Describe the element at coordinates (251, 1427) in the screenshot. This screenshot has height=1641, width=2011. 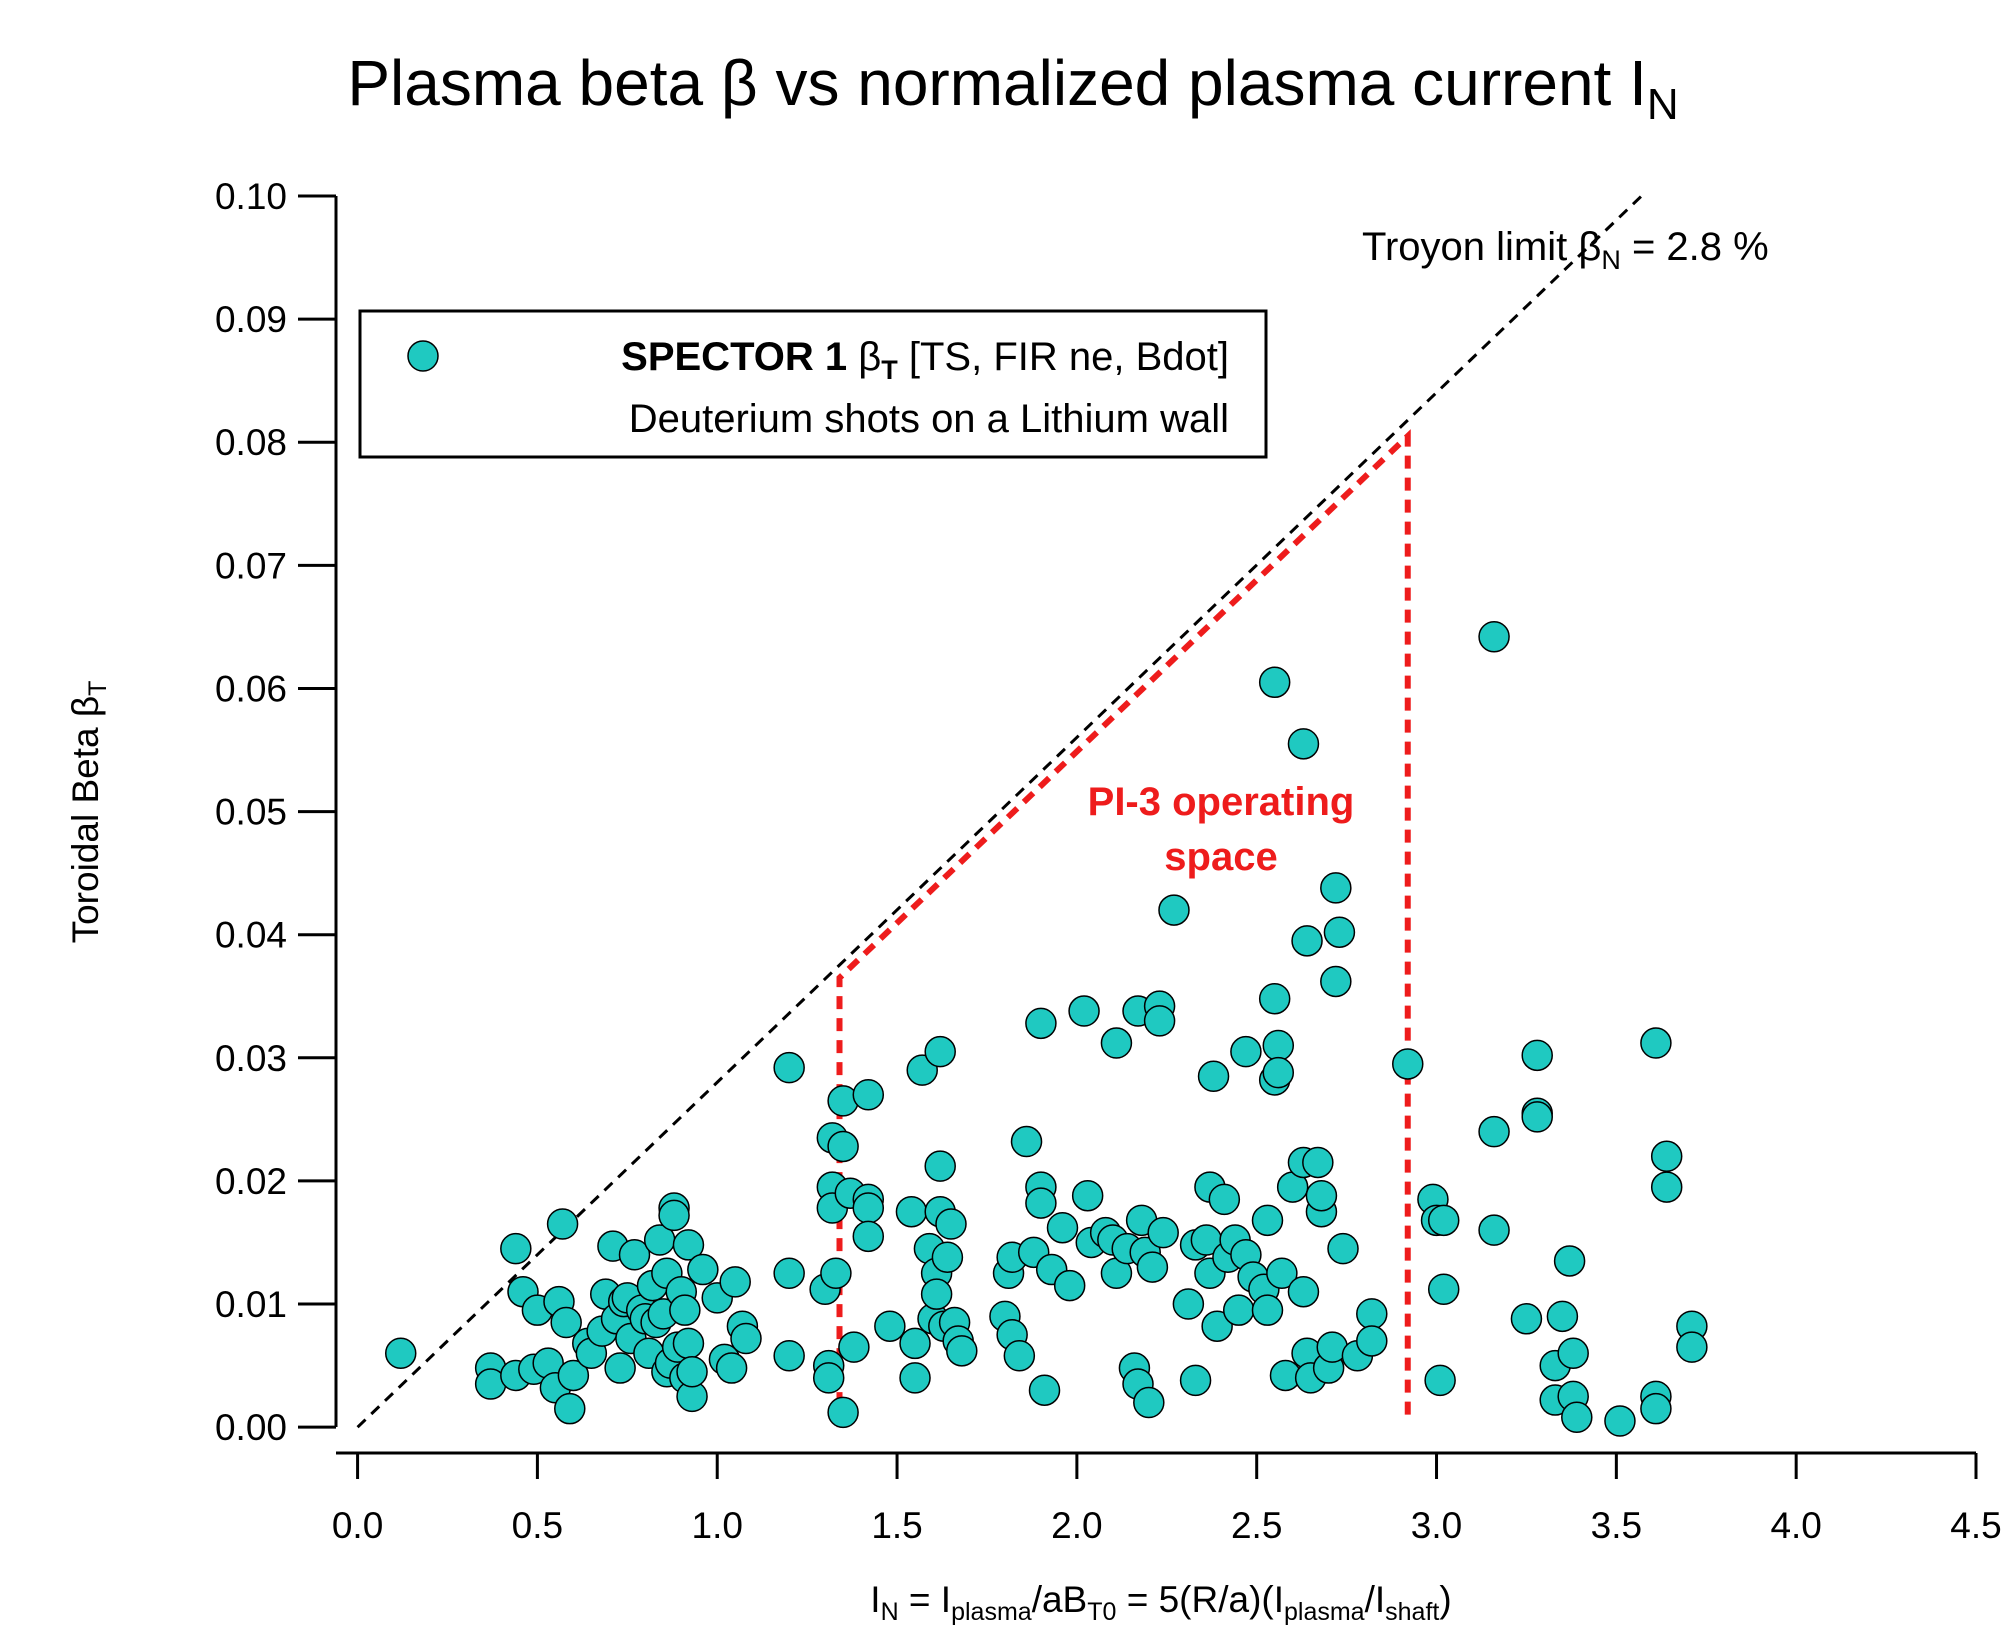
I see `y-tick-label: 0.00` at that location.